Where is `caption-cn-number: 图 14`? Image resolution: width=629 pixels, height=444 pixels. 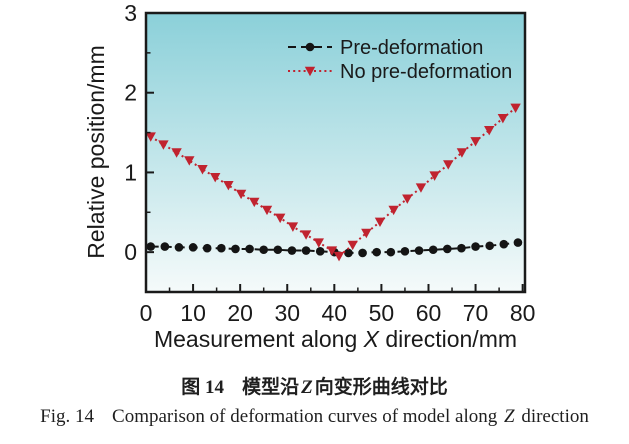
caption-cn-number: 图 14 is located at coordinates (203, 387).